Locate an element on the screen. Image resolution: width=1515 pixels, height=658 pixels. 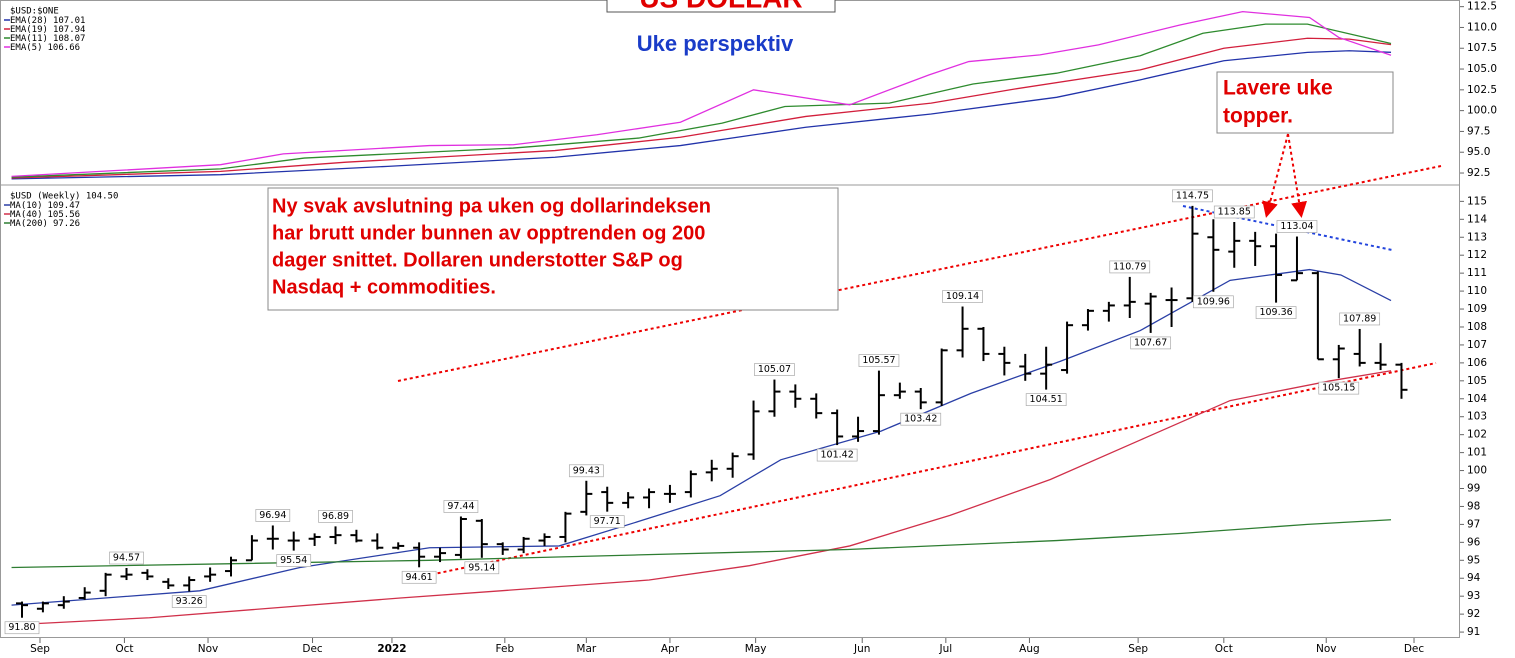
legend-entry: EMA(5) 106.66 is located at coordinates (45, 48).